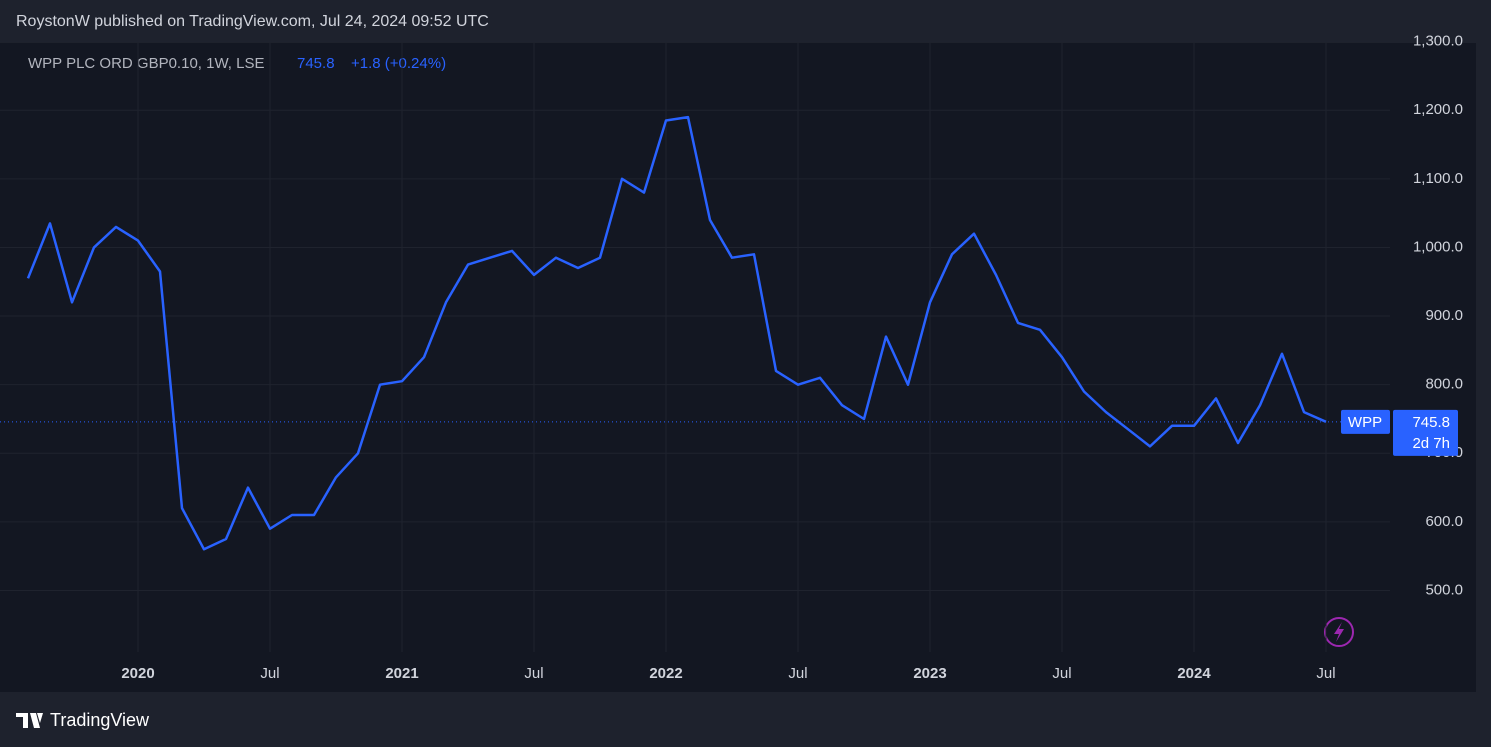  Describe the element at coordinates (1444, 384) in the screenshot. I see `y-tick-label: 800.0` at that location.